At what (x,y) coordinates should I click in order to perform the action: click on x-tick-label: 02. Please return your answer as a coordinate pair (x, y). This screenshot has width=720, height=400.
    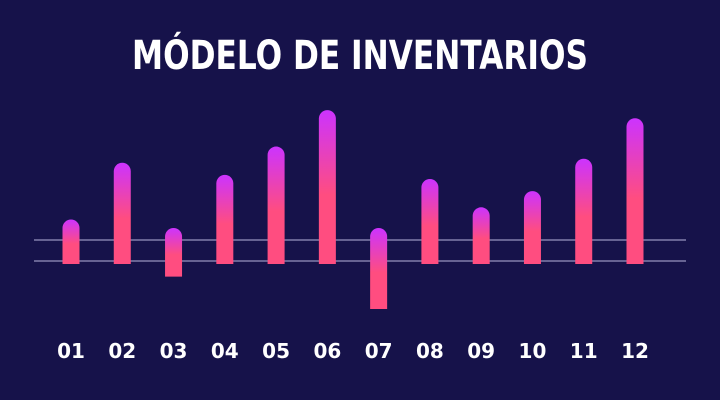
    Looking at the image, I should click on (122, 351).